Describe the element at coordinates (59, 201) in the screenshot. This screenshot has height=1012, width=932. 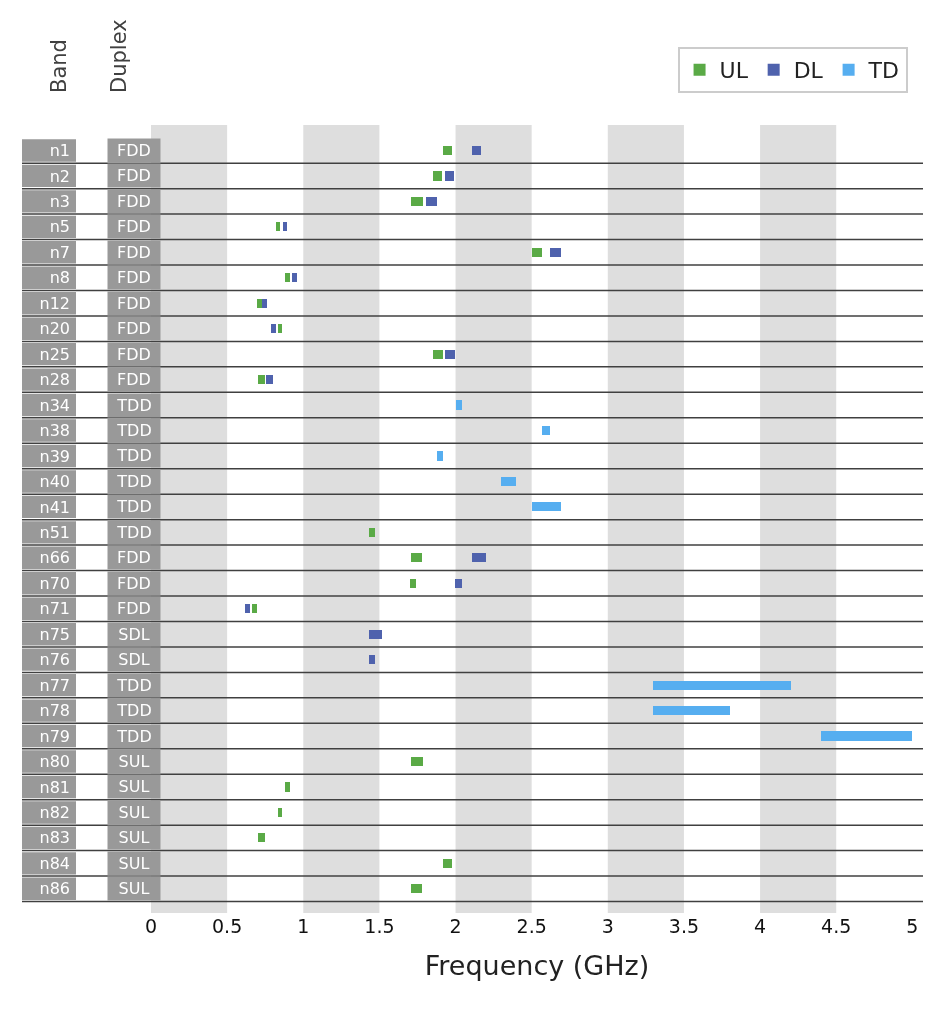
I see `y-tick-label: n3` at that location.